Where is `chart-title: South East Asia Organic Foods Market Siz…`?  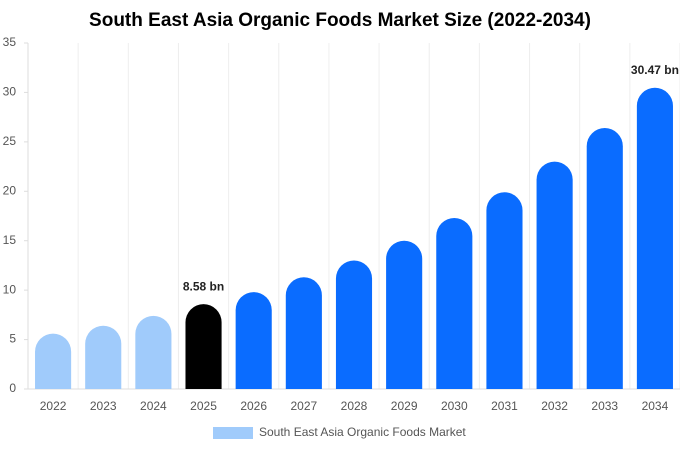
chart-title: South East Asia Organic Foods Market Siz… is located at coordinates (340, 20).